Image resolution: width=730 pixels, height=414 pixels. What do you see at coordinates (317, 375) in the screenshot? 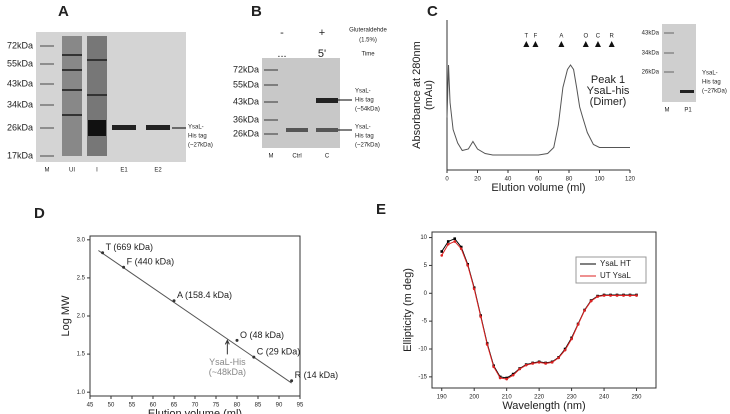
I see `point-label: R (14 kDa)` at bounding box center [317, 375].